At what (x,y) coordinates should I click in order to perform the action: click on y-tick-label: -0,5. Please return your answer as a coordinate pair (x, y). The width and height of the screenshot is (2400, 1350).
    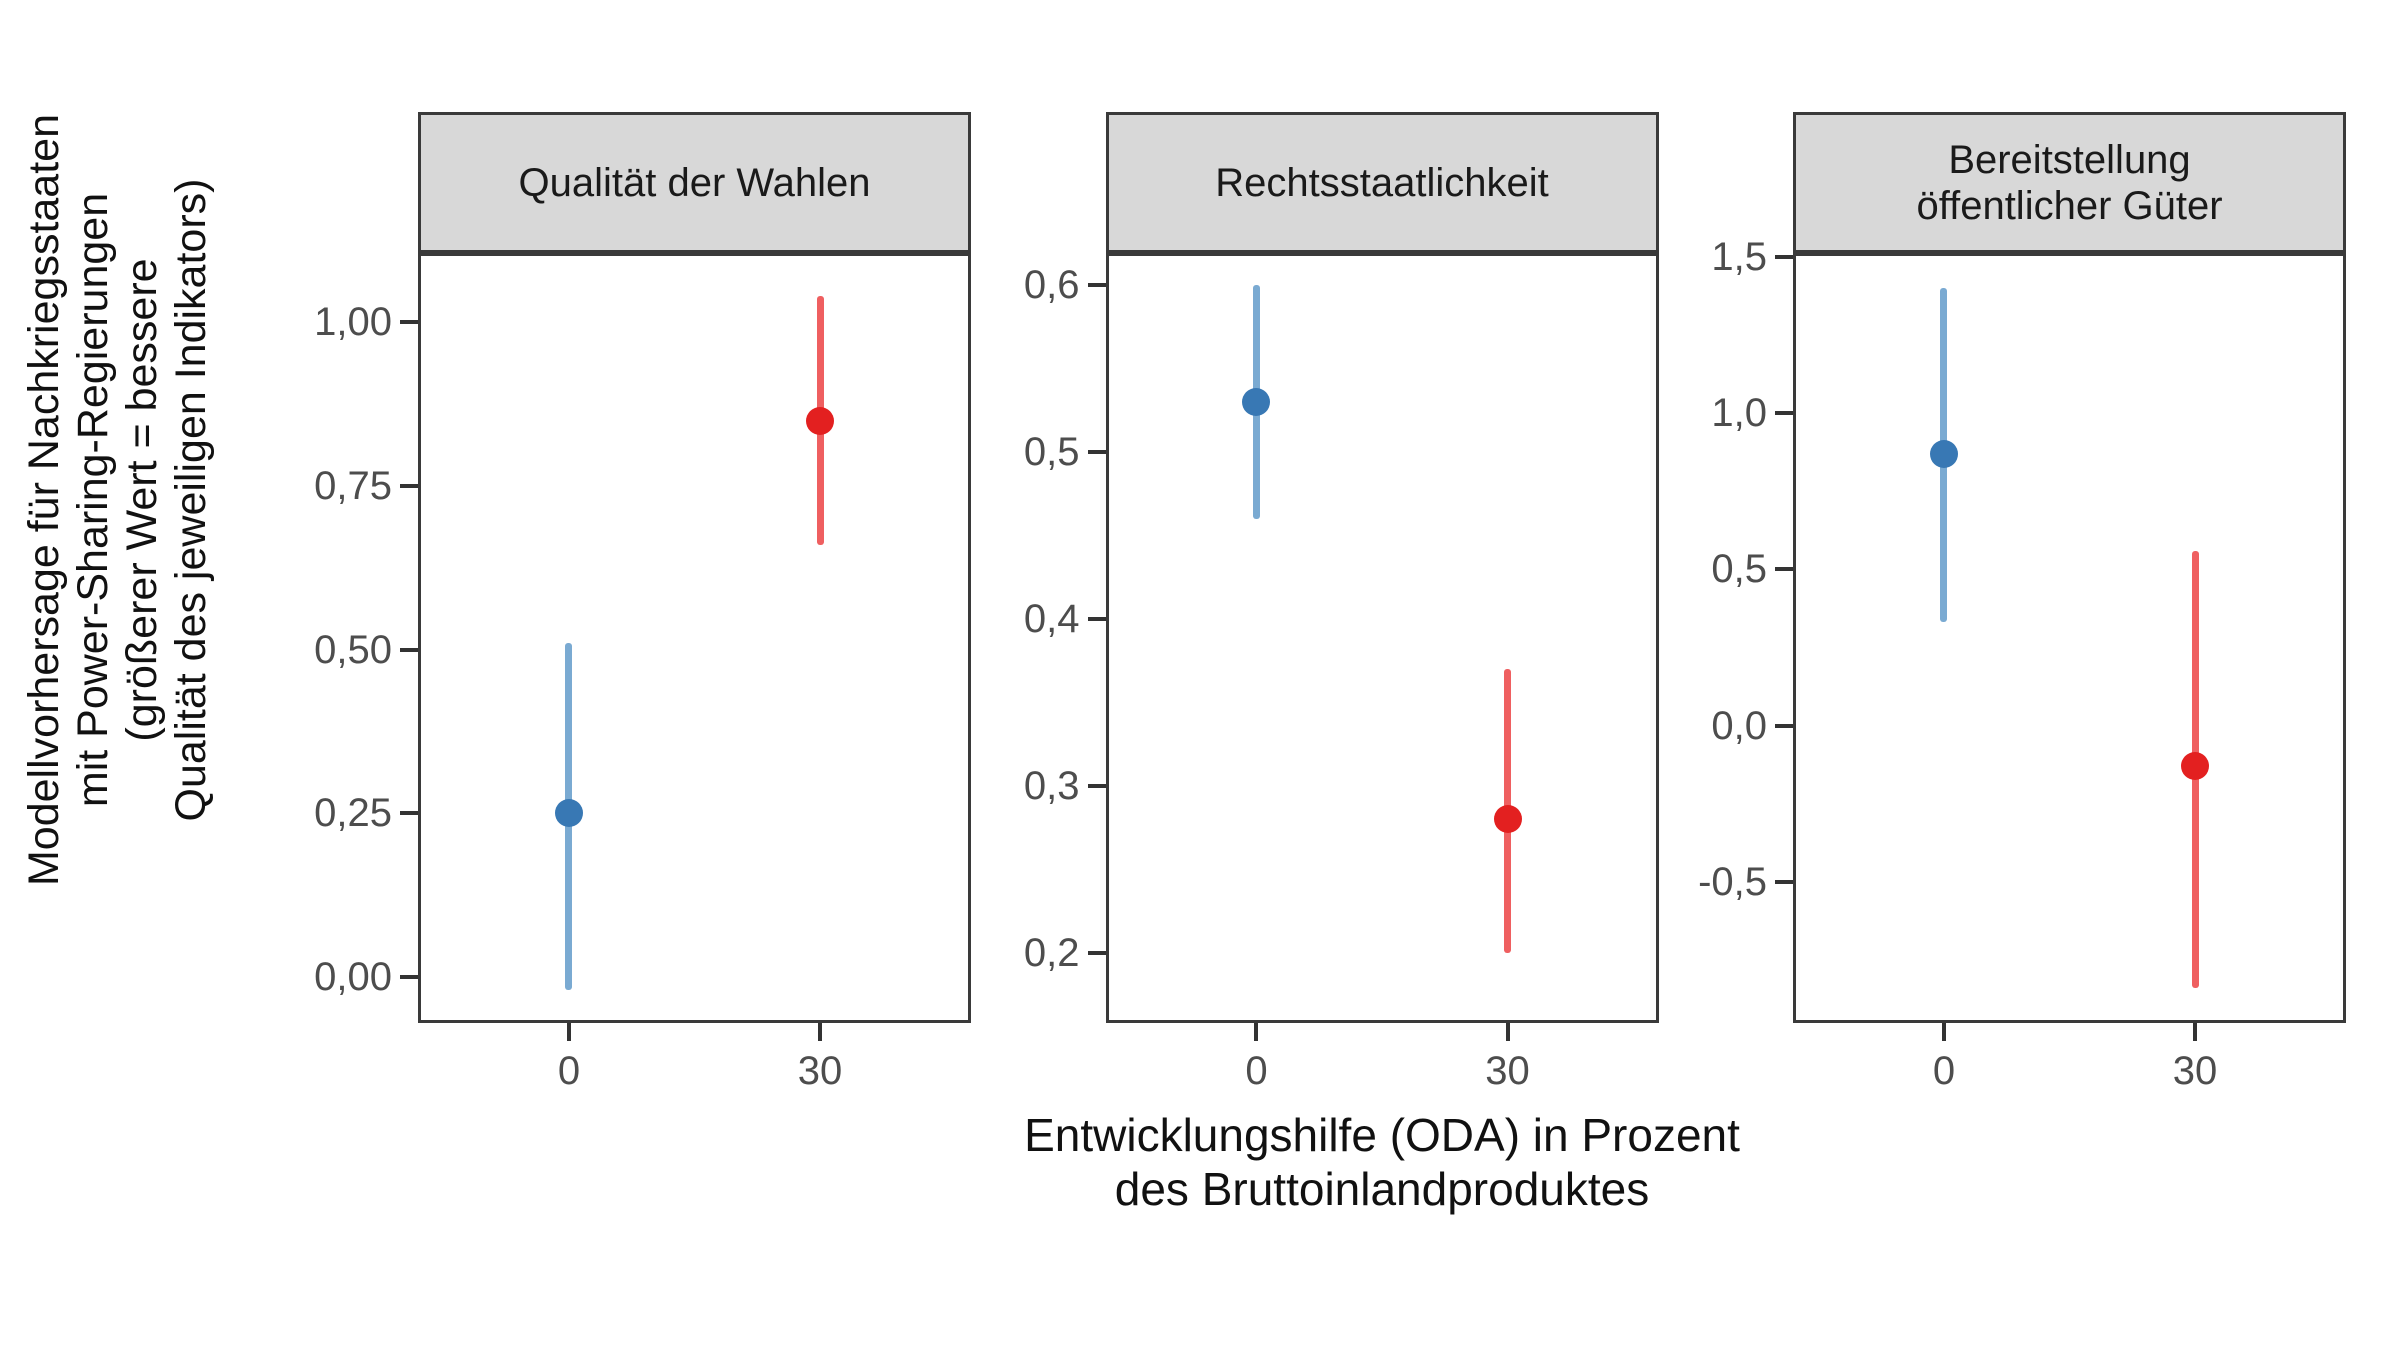
    Looking at the image, I should click on (1732, 881).